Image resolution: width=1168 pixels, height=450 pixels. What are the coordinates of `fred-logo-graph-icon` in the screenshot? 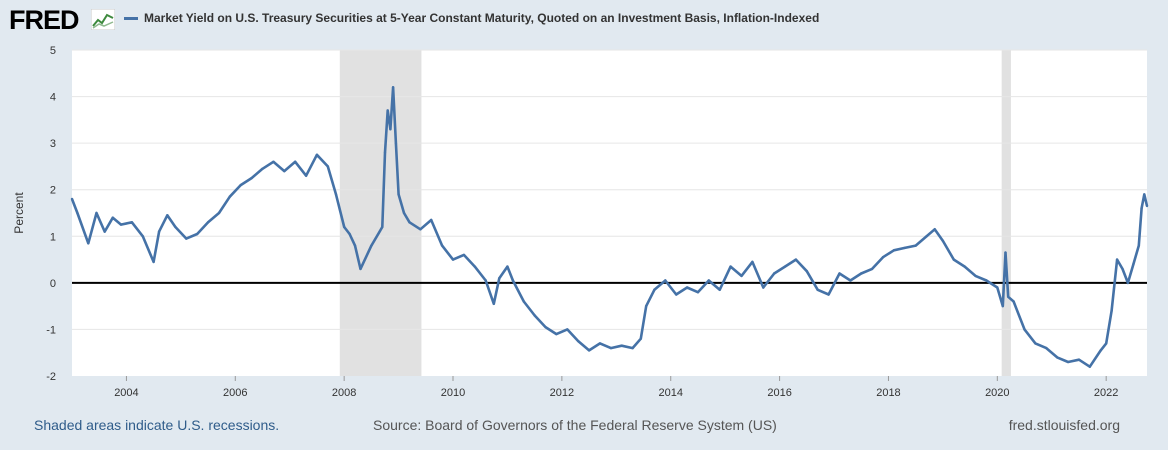 It's located at (103, 19).